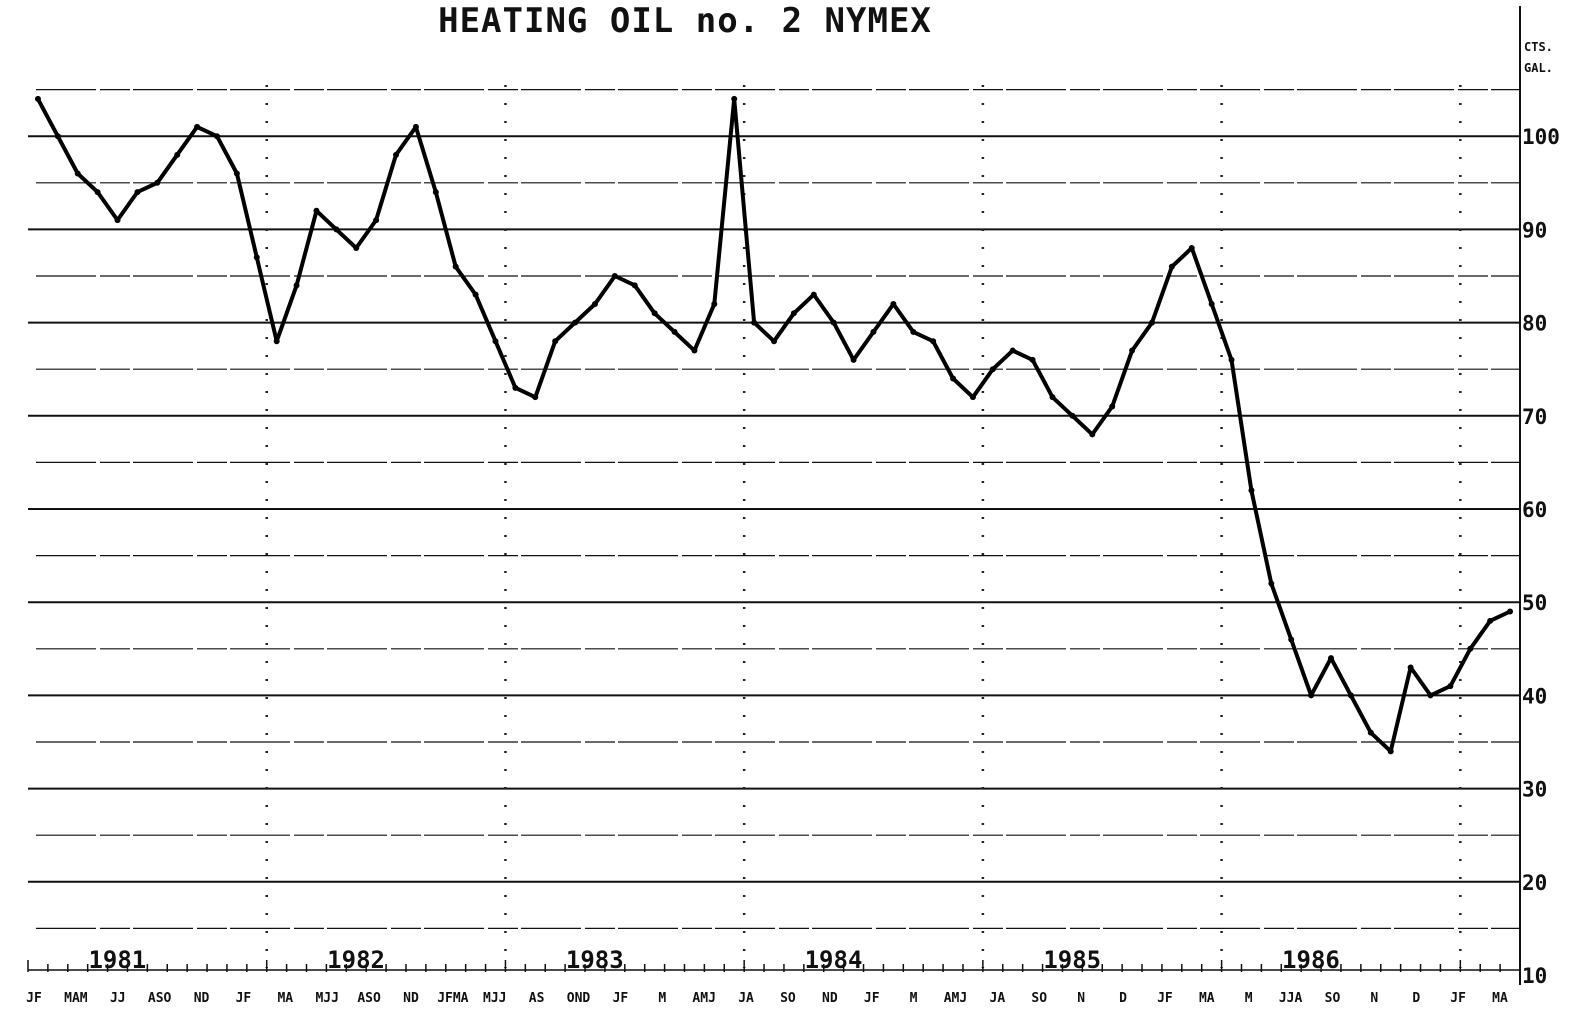 The width and height of the screenshot is (1584, 1024). What do you see at coordinates (452, 998) in the screenshot?
I see `month-label: JFMA` at bounding box center [452, 998].